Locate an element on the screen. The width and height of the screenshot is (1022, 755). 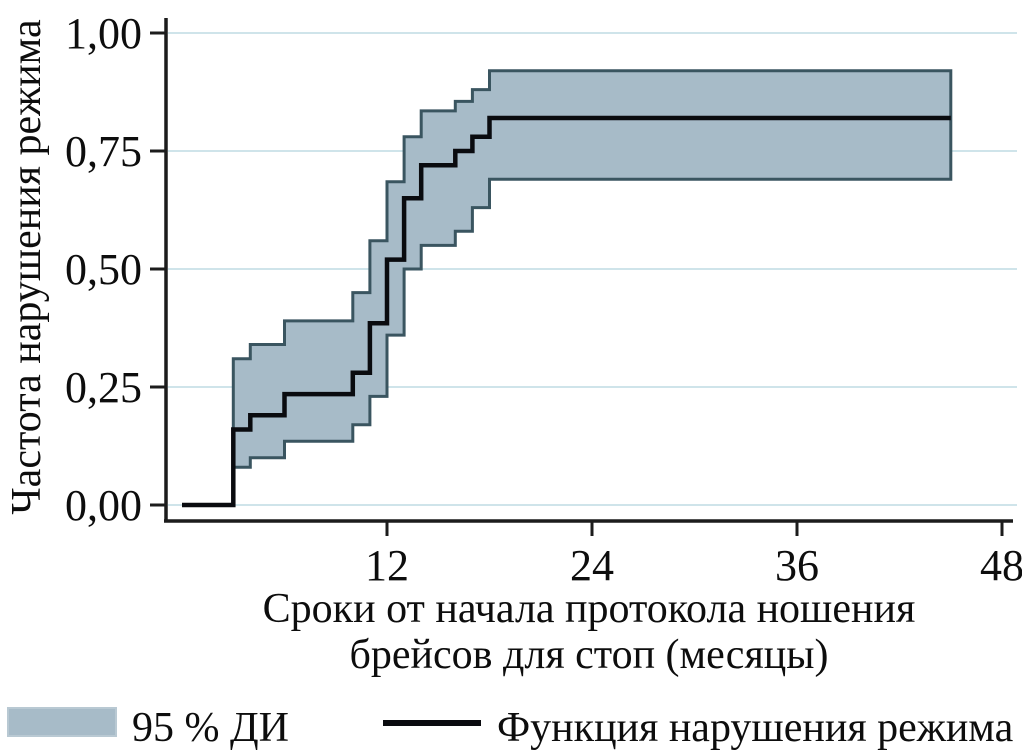
x-tick-label: 36 is located at coordinates (797, 565).